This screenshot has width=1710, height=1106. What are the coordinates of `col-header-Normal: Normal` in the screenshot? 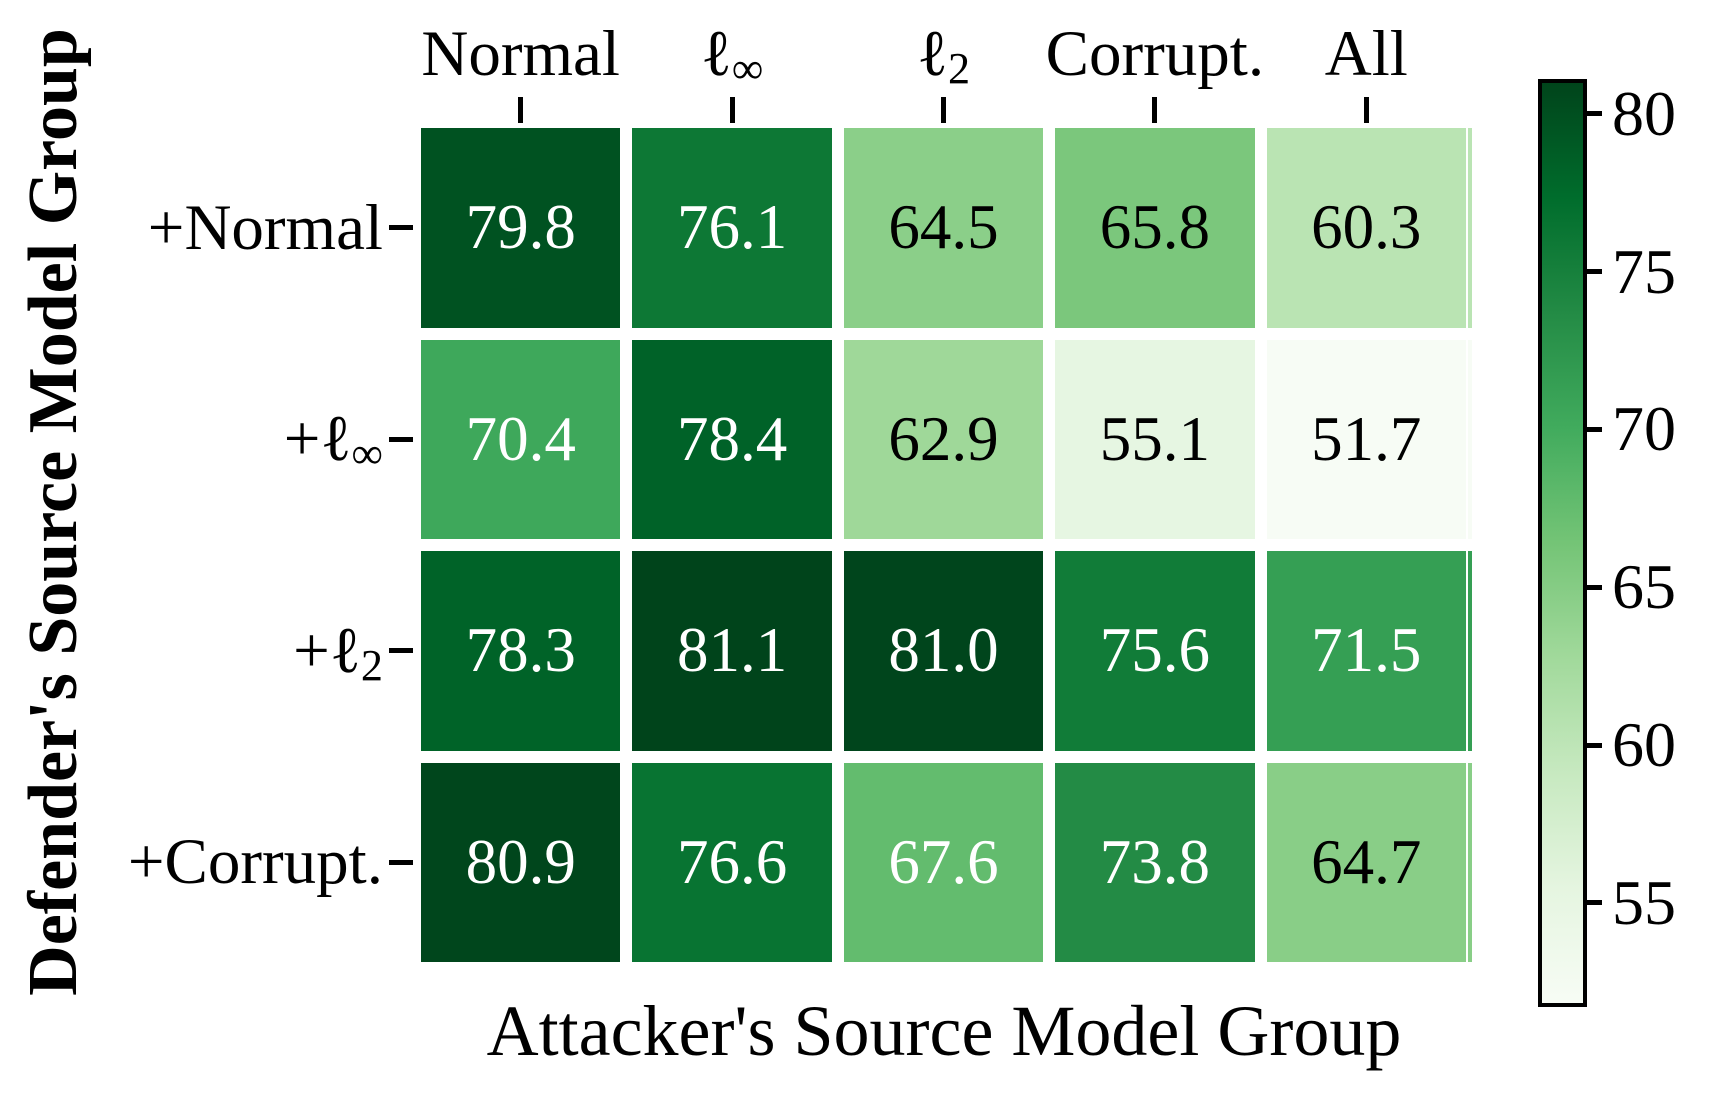 It's located at (520, 54).